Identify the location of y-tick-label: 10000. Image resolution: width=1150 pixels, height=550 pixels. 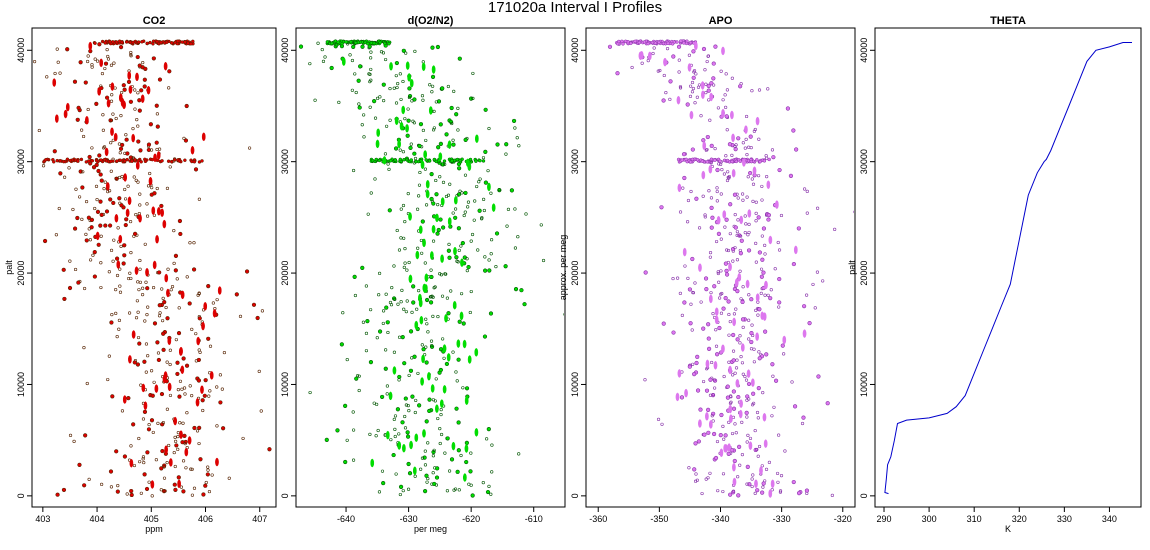
(864, 384).